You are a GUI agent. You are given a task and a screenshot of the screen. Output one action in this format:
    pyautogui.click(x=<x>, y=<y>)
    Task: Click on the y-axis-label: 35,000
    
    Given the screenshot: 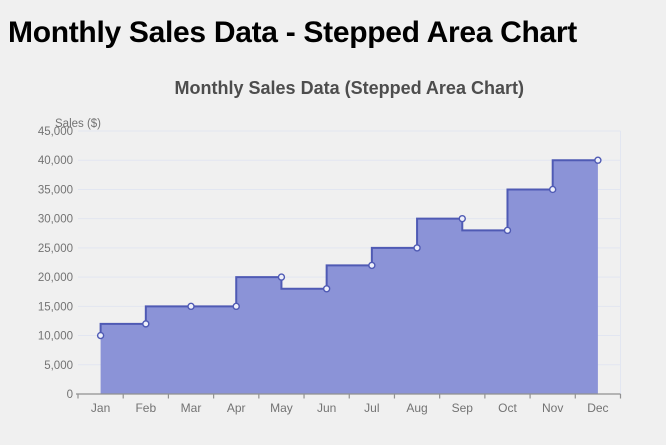 What is the action you would take?
    pyautogui.click(x=55, y=190)
    